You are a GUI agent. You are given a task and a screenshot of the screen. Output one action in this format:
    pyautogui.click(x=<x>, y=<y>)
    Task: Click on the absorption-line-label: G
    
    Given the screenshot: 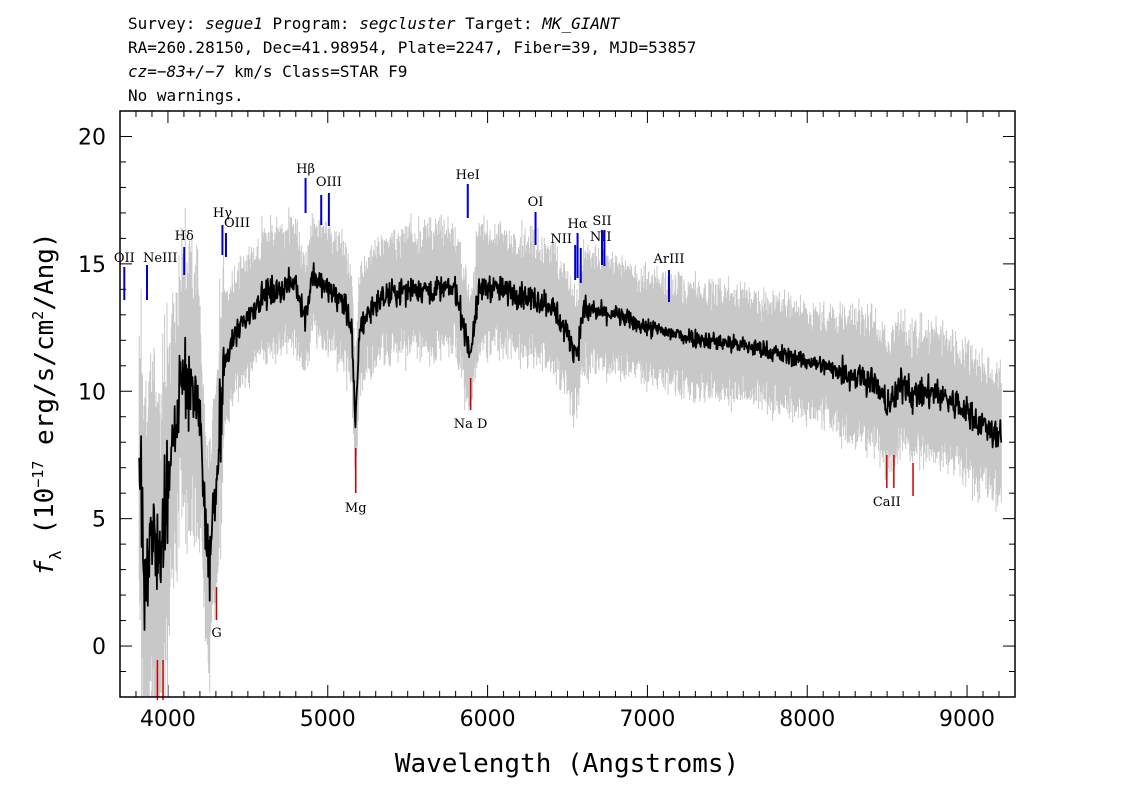 What is the action you would take?
    pyautogui.click(x=216, y=633)
    